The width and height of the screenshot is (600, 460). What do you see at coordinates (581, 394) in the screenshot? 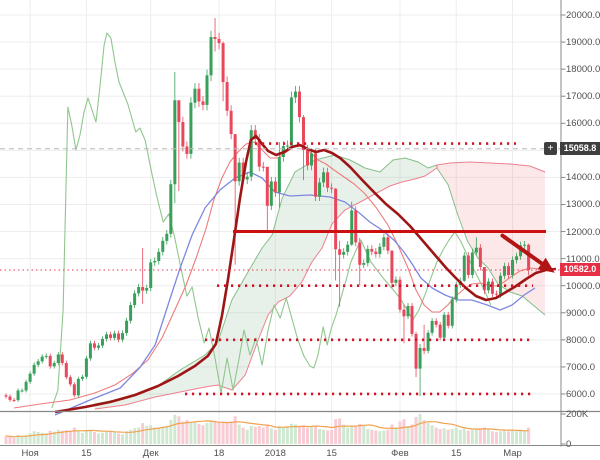
I see `price-axis-label: 6000.0` at bounding box center [581, 394].